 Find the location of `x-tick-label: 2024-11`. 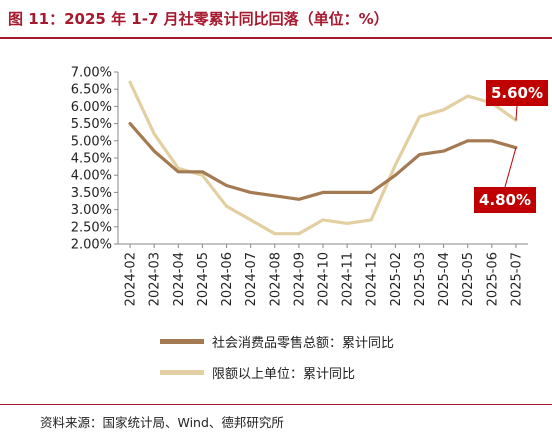

x-tick-label: 2024-11 is located at coordinates (348, 279).